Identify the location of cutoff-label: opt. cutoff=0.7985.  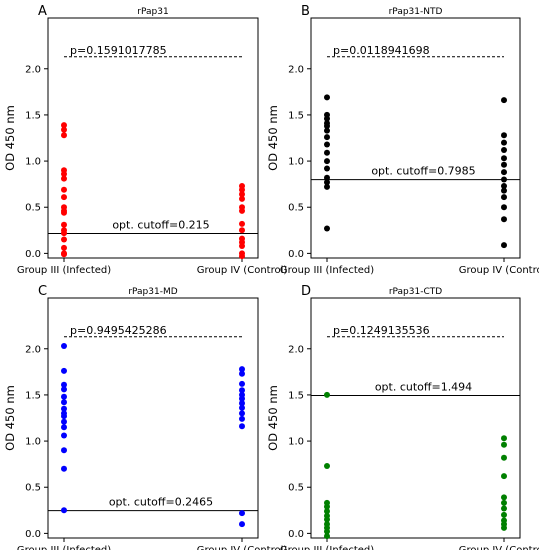
(423, 171).